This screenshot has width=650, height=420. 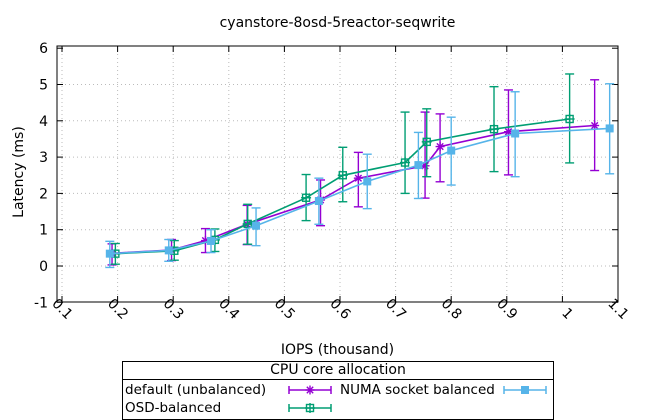 I want to click on svg-text: 0.3, so click(x=173, y=309).